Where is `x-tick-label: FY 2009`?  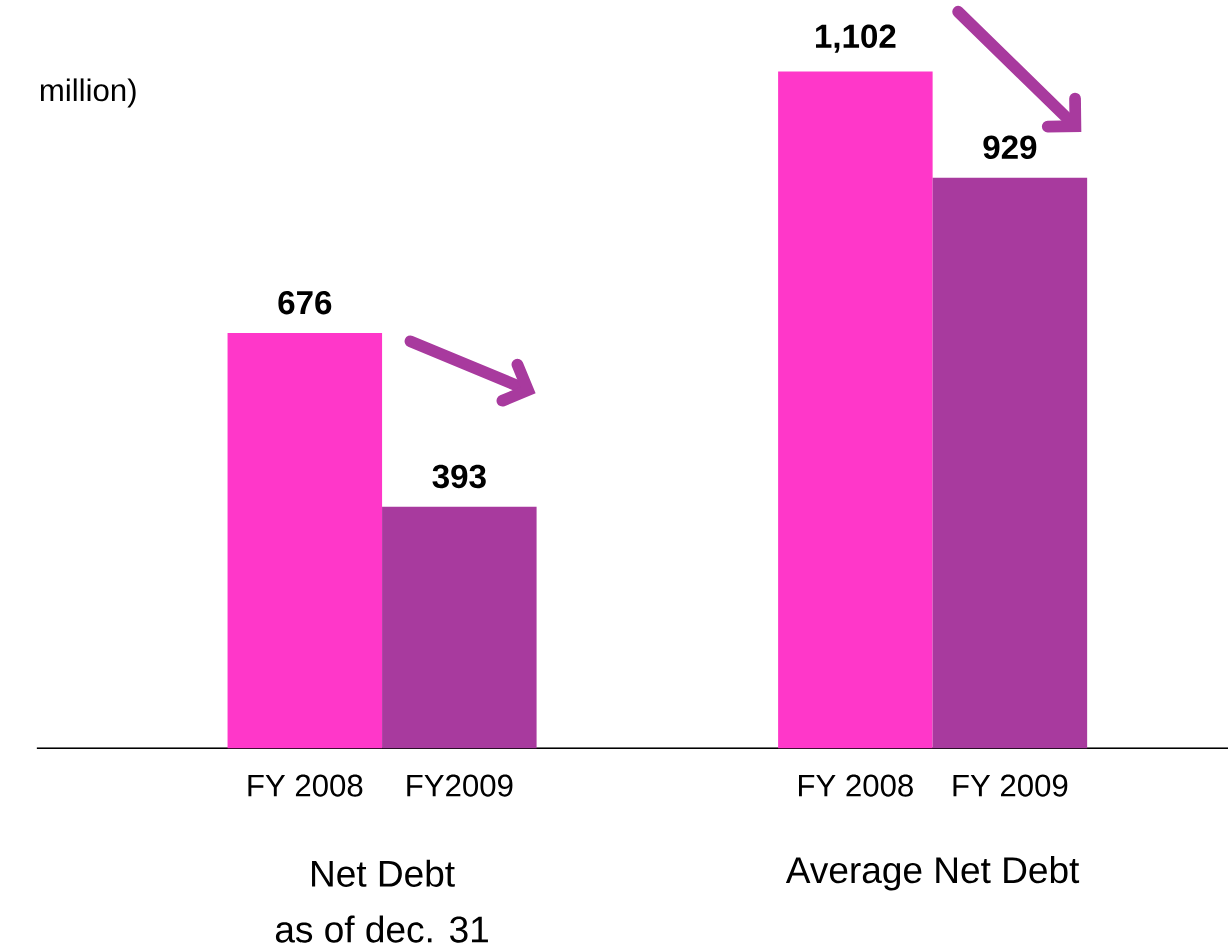
x-tick-label: FY 2009 is located at coordinates (1010, 785).